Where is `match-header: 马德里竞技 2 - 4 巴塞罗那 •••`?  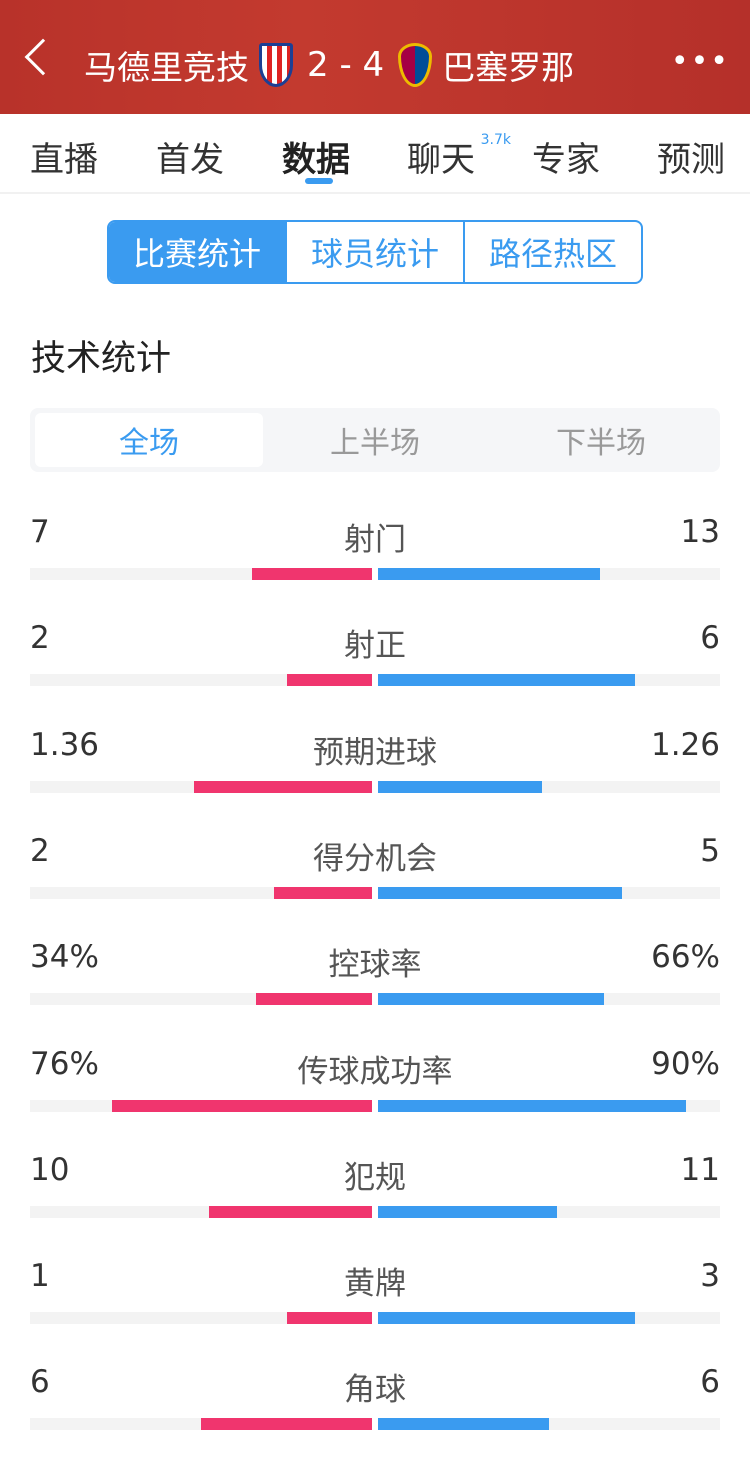
match-header: 马德里竞技 2 - 4 巴塞罗那 ••• is located at coordinates (375, 57).